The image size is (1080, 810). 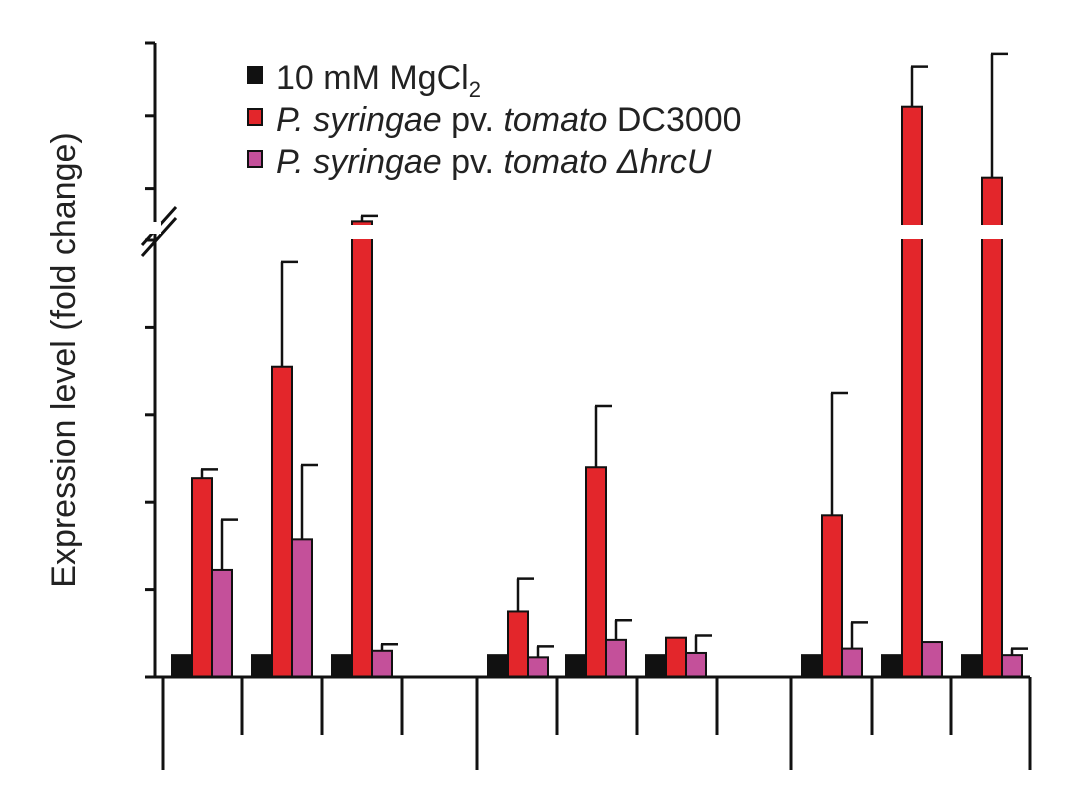 I want to click on legend-text-part: 10 mM MgCl, so click(x=372, y=78).